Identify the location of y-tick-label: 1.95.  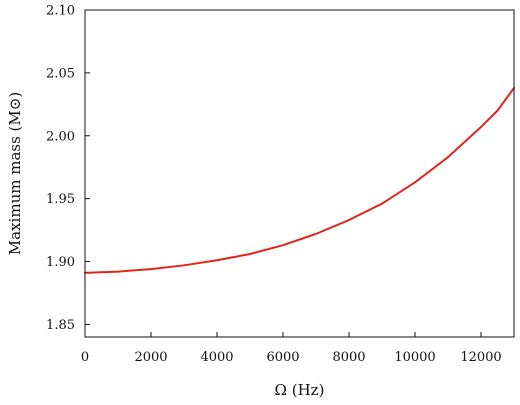
(60, 199).